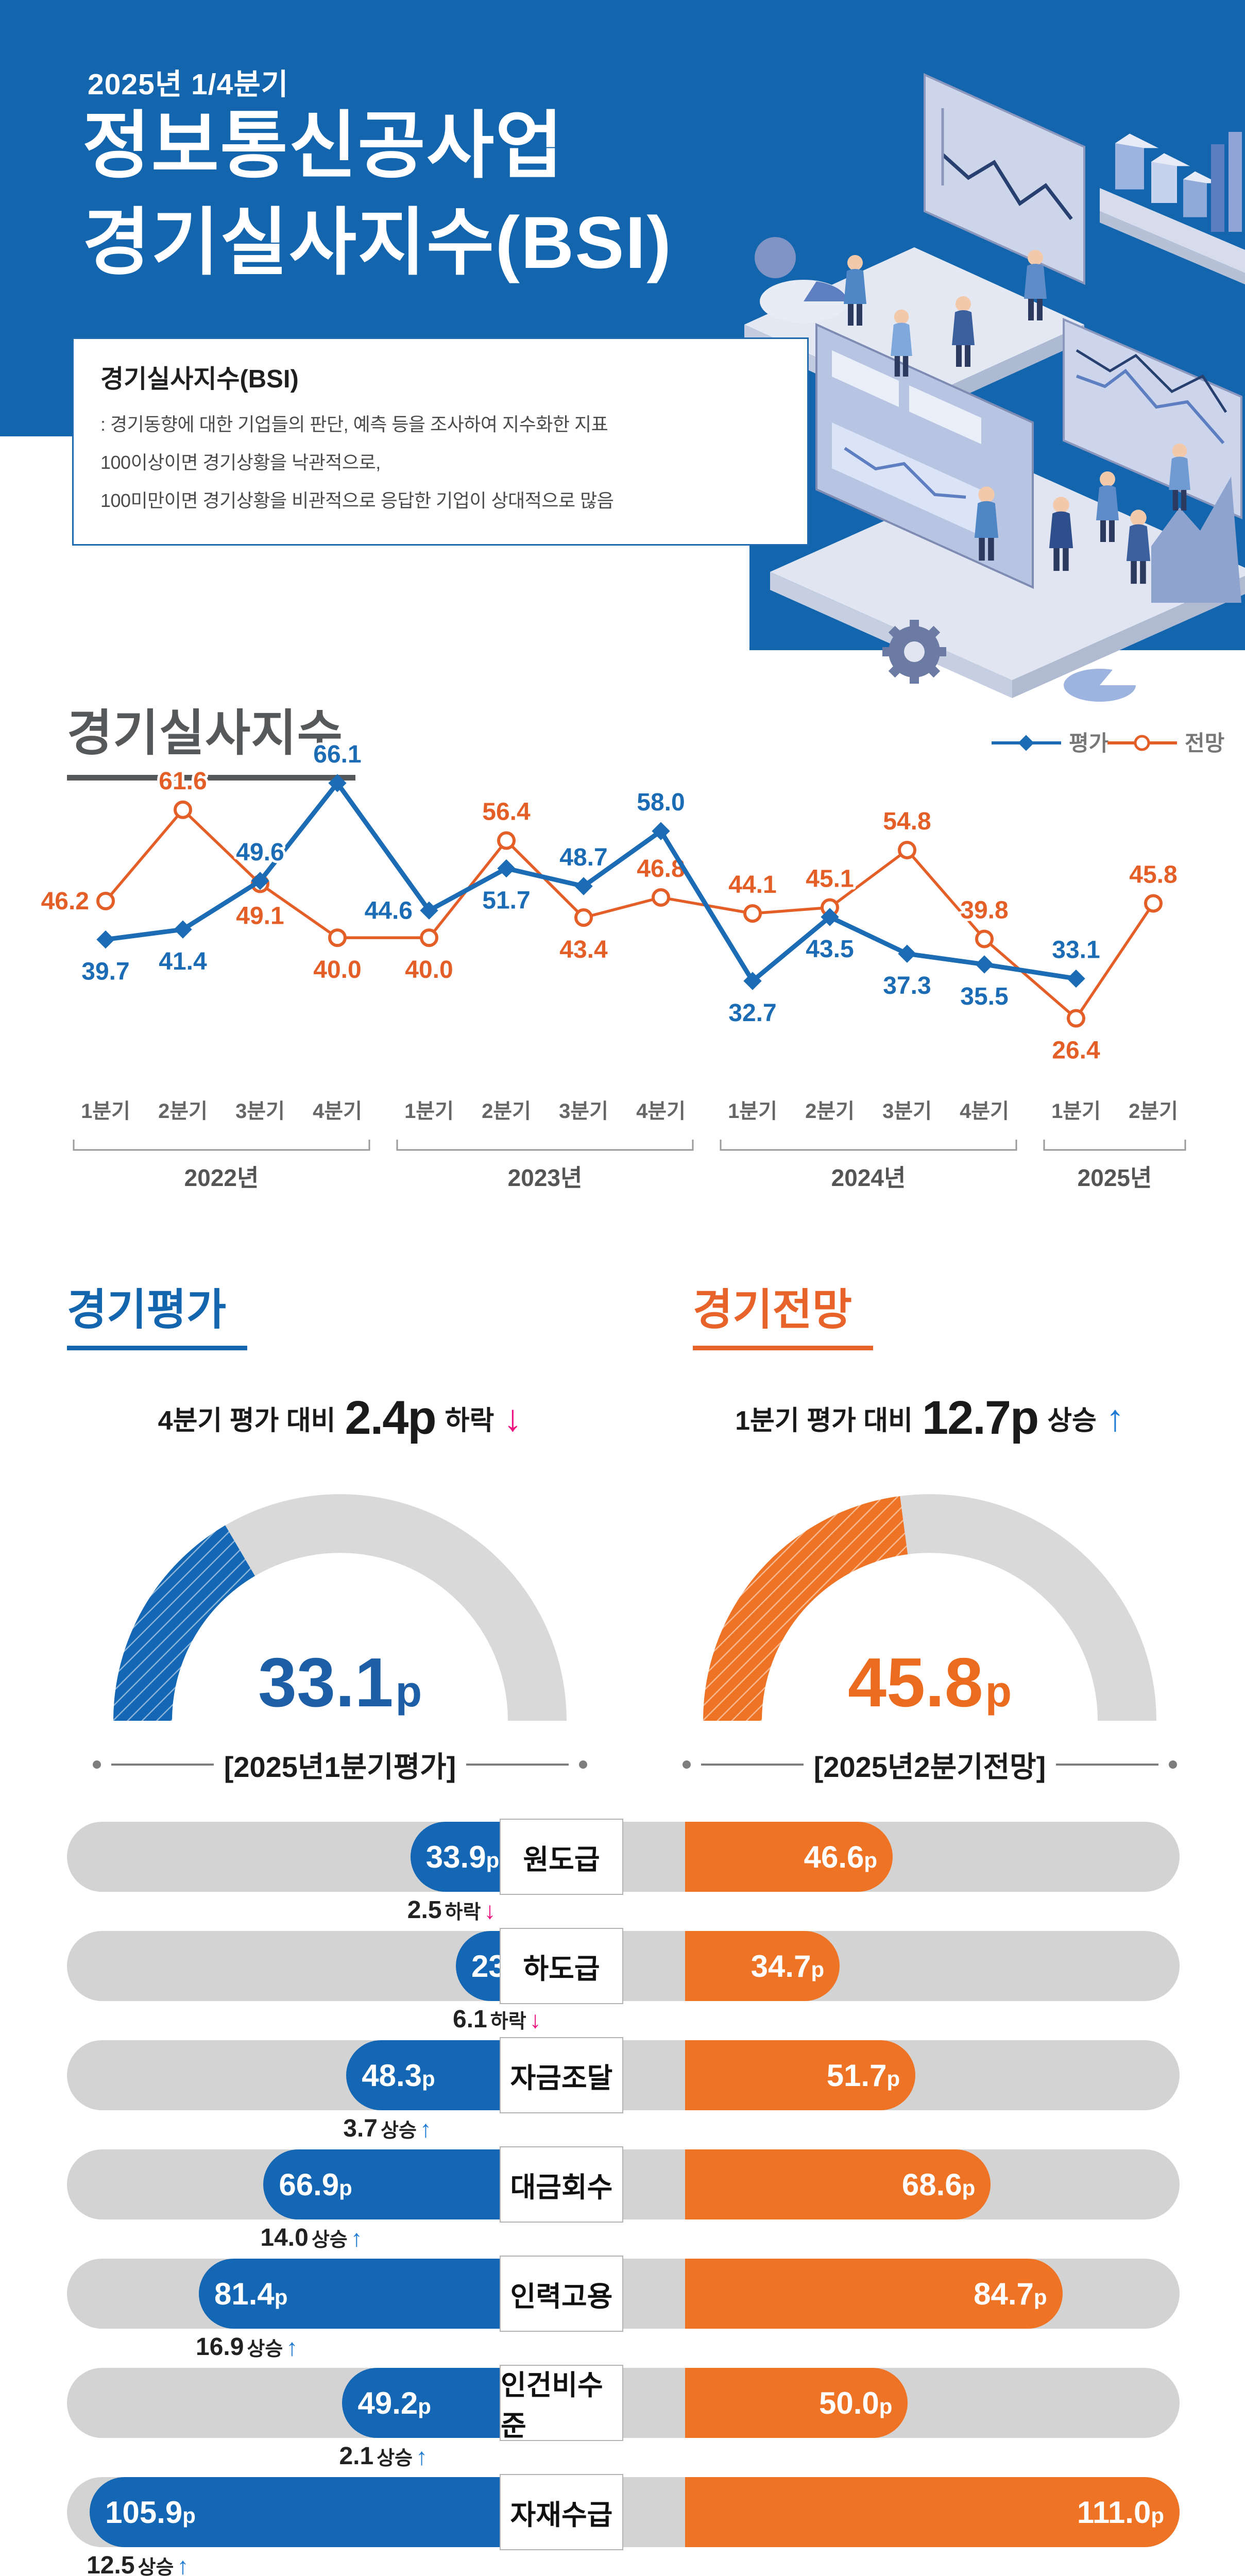 The height and width of the screenshot is (2576, 1245). Describe the element at coordinates (394, 2403) in the screenshot. I see `evaluation-value: 49.2p` at that location.